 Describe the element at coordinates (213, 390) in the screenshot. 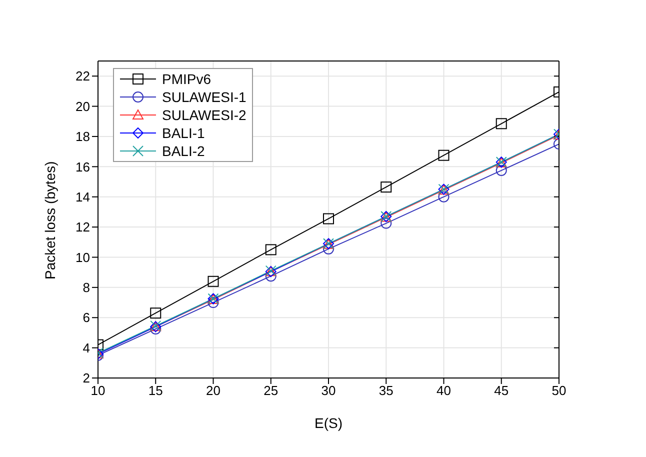

I see `x-tick-label: 20` at that location.